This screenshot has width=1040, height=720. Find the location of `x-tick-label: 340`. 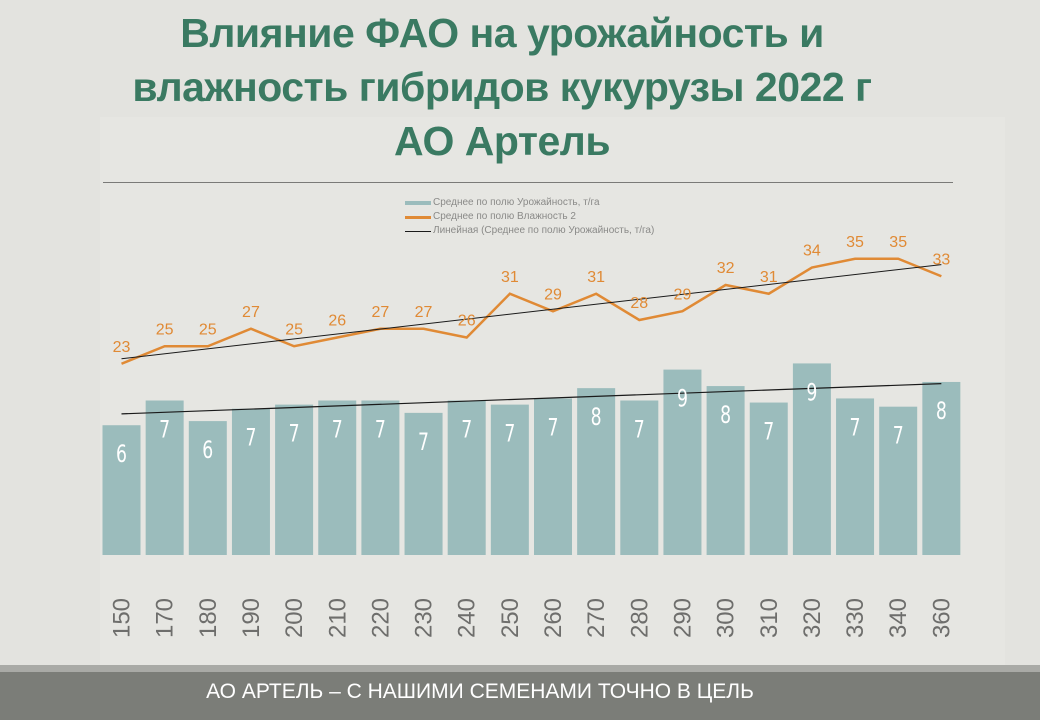

x-tick-label: 340 is located at coordinates (898, 618).